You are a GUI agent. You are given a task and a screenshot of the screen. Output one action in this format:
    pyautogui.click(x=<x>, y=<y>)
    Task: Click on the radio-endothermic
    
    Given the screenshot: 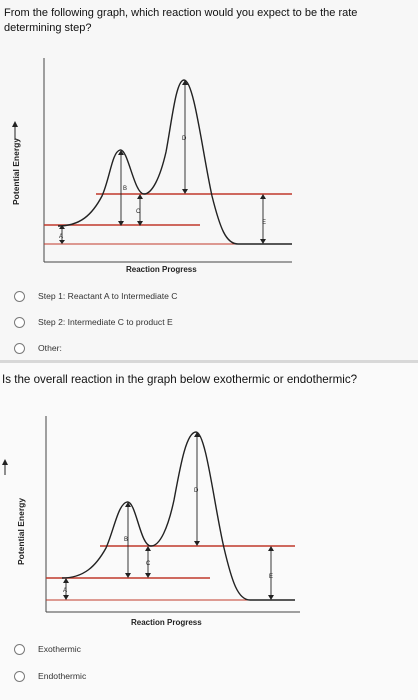 What is the action you would take?
    pyautogui.click(x=19, y=676)
    